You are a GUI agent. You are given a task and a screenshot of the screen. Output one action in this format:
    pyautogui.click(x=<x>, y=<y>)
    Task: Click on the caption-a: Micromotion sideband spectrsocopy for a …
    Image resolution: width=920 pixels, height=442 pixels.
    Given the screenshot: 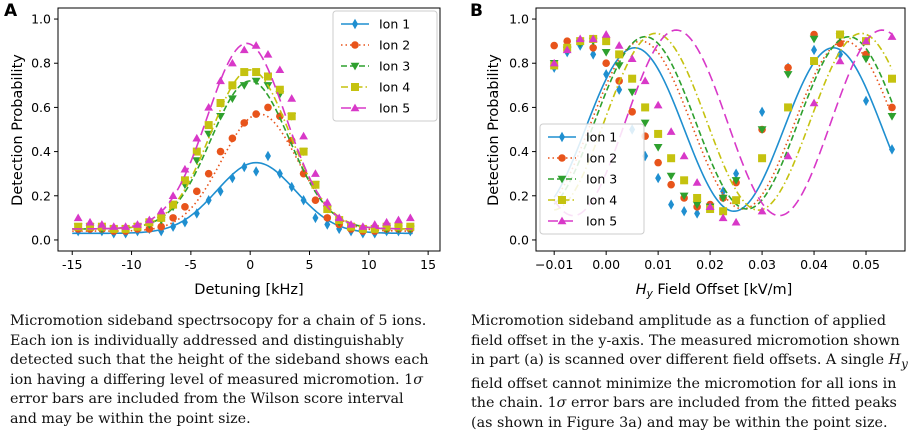 What is the action you would take?
    pyautogui.click(x=222, y=371)
    